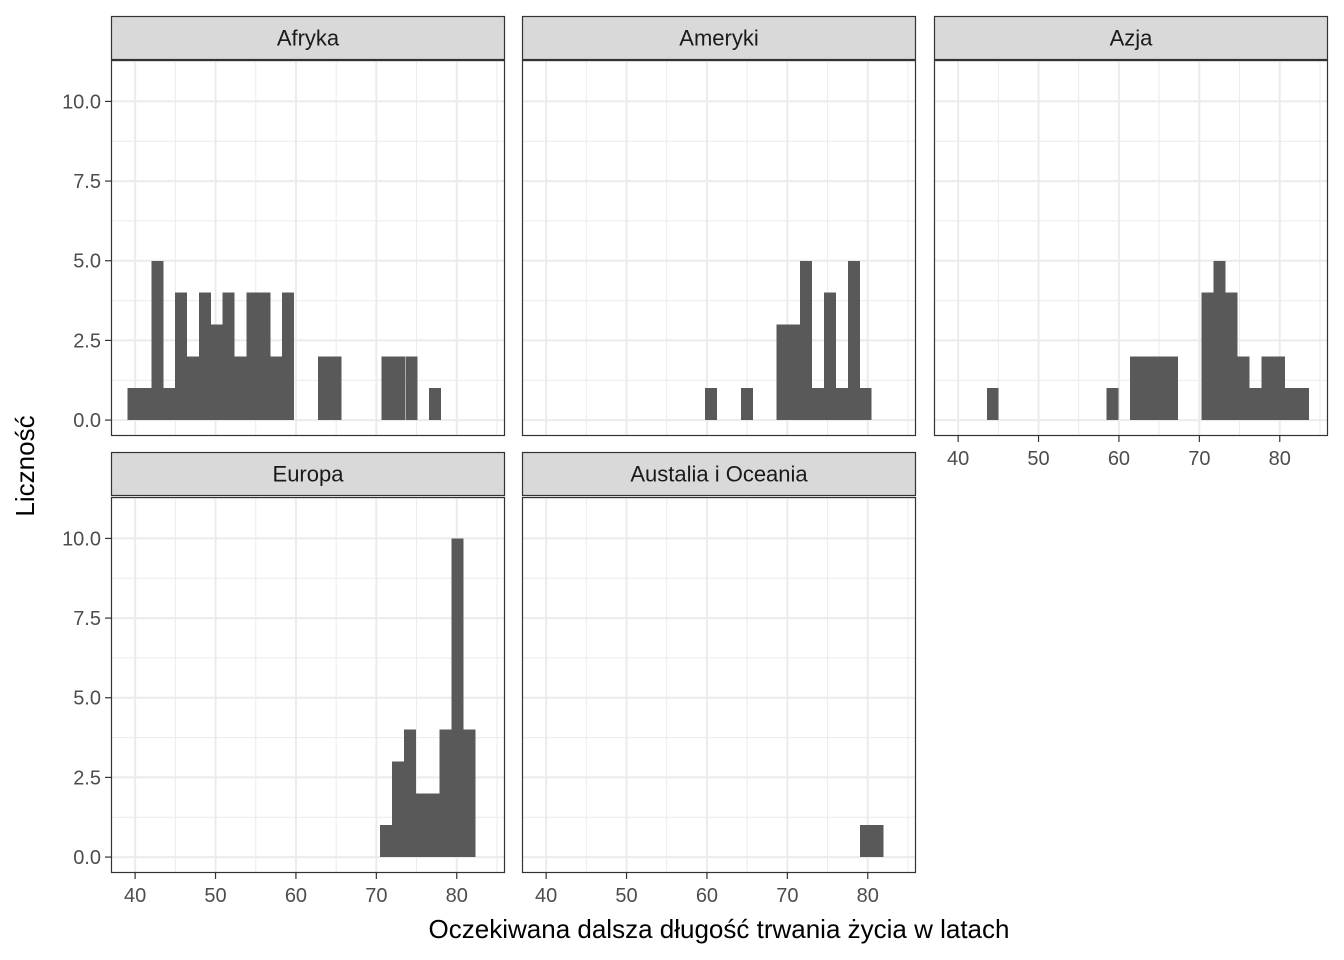 Image resolution: width=1344 pixels, height=960 pixels. I want to click on facet-panel-5: Austalia i Oceania 40 50 60 70 80, so click(719, 679).